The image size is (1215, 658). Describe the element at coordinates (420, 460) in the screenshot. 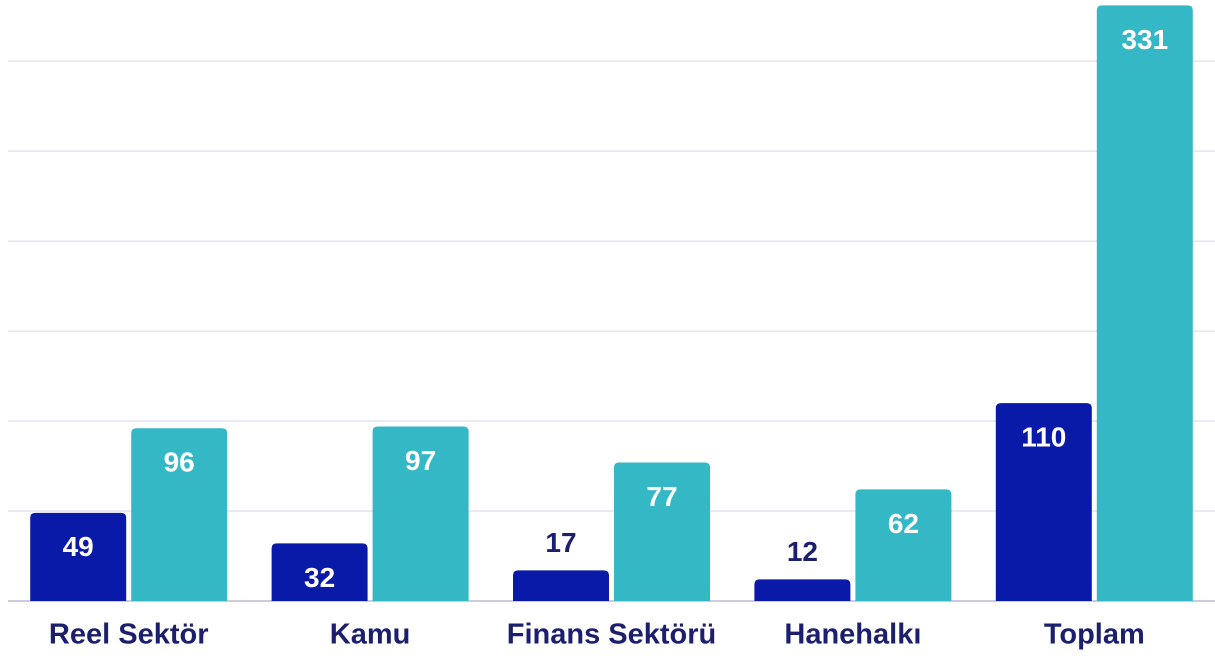

I see `value-label: 97` at that location.